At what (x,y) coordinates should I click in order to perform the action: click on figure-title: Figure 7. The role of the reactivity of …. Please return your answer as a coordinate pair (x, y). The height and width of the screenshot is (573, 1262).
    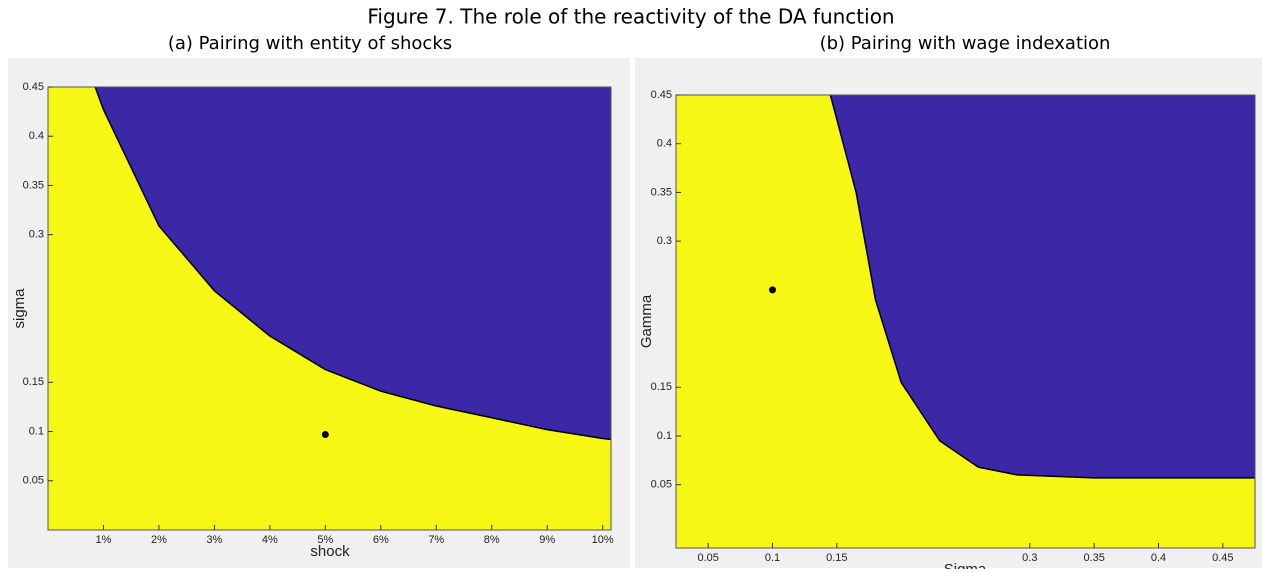
    Looking at the image, I should click on (630, 17).